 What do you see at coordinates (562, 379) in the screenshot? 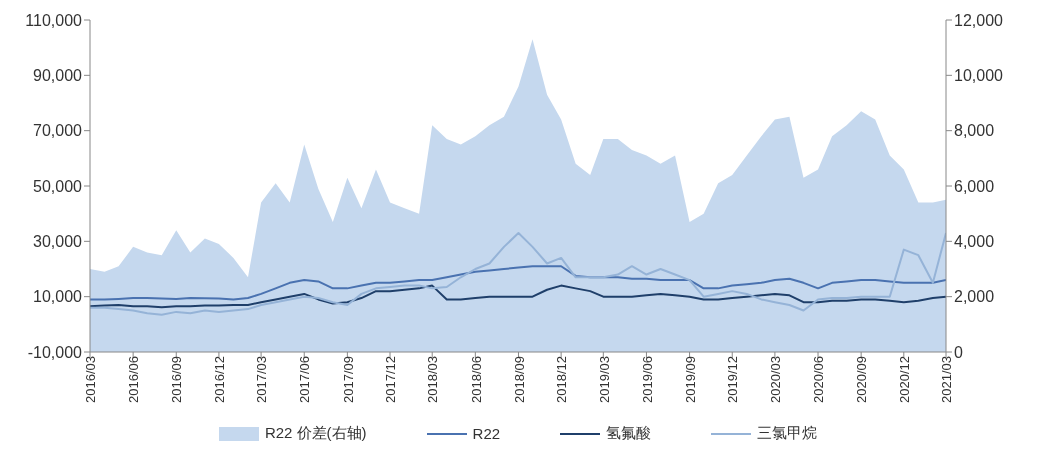
I see `x-tick-label: 2018/12` at bounding box center [562, 379].